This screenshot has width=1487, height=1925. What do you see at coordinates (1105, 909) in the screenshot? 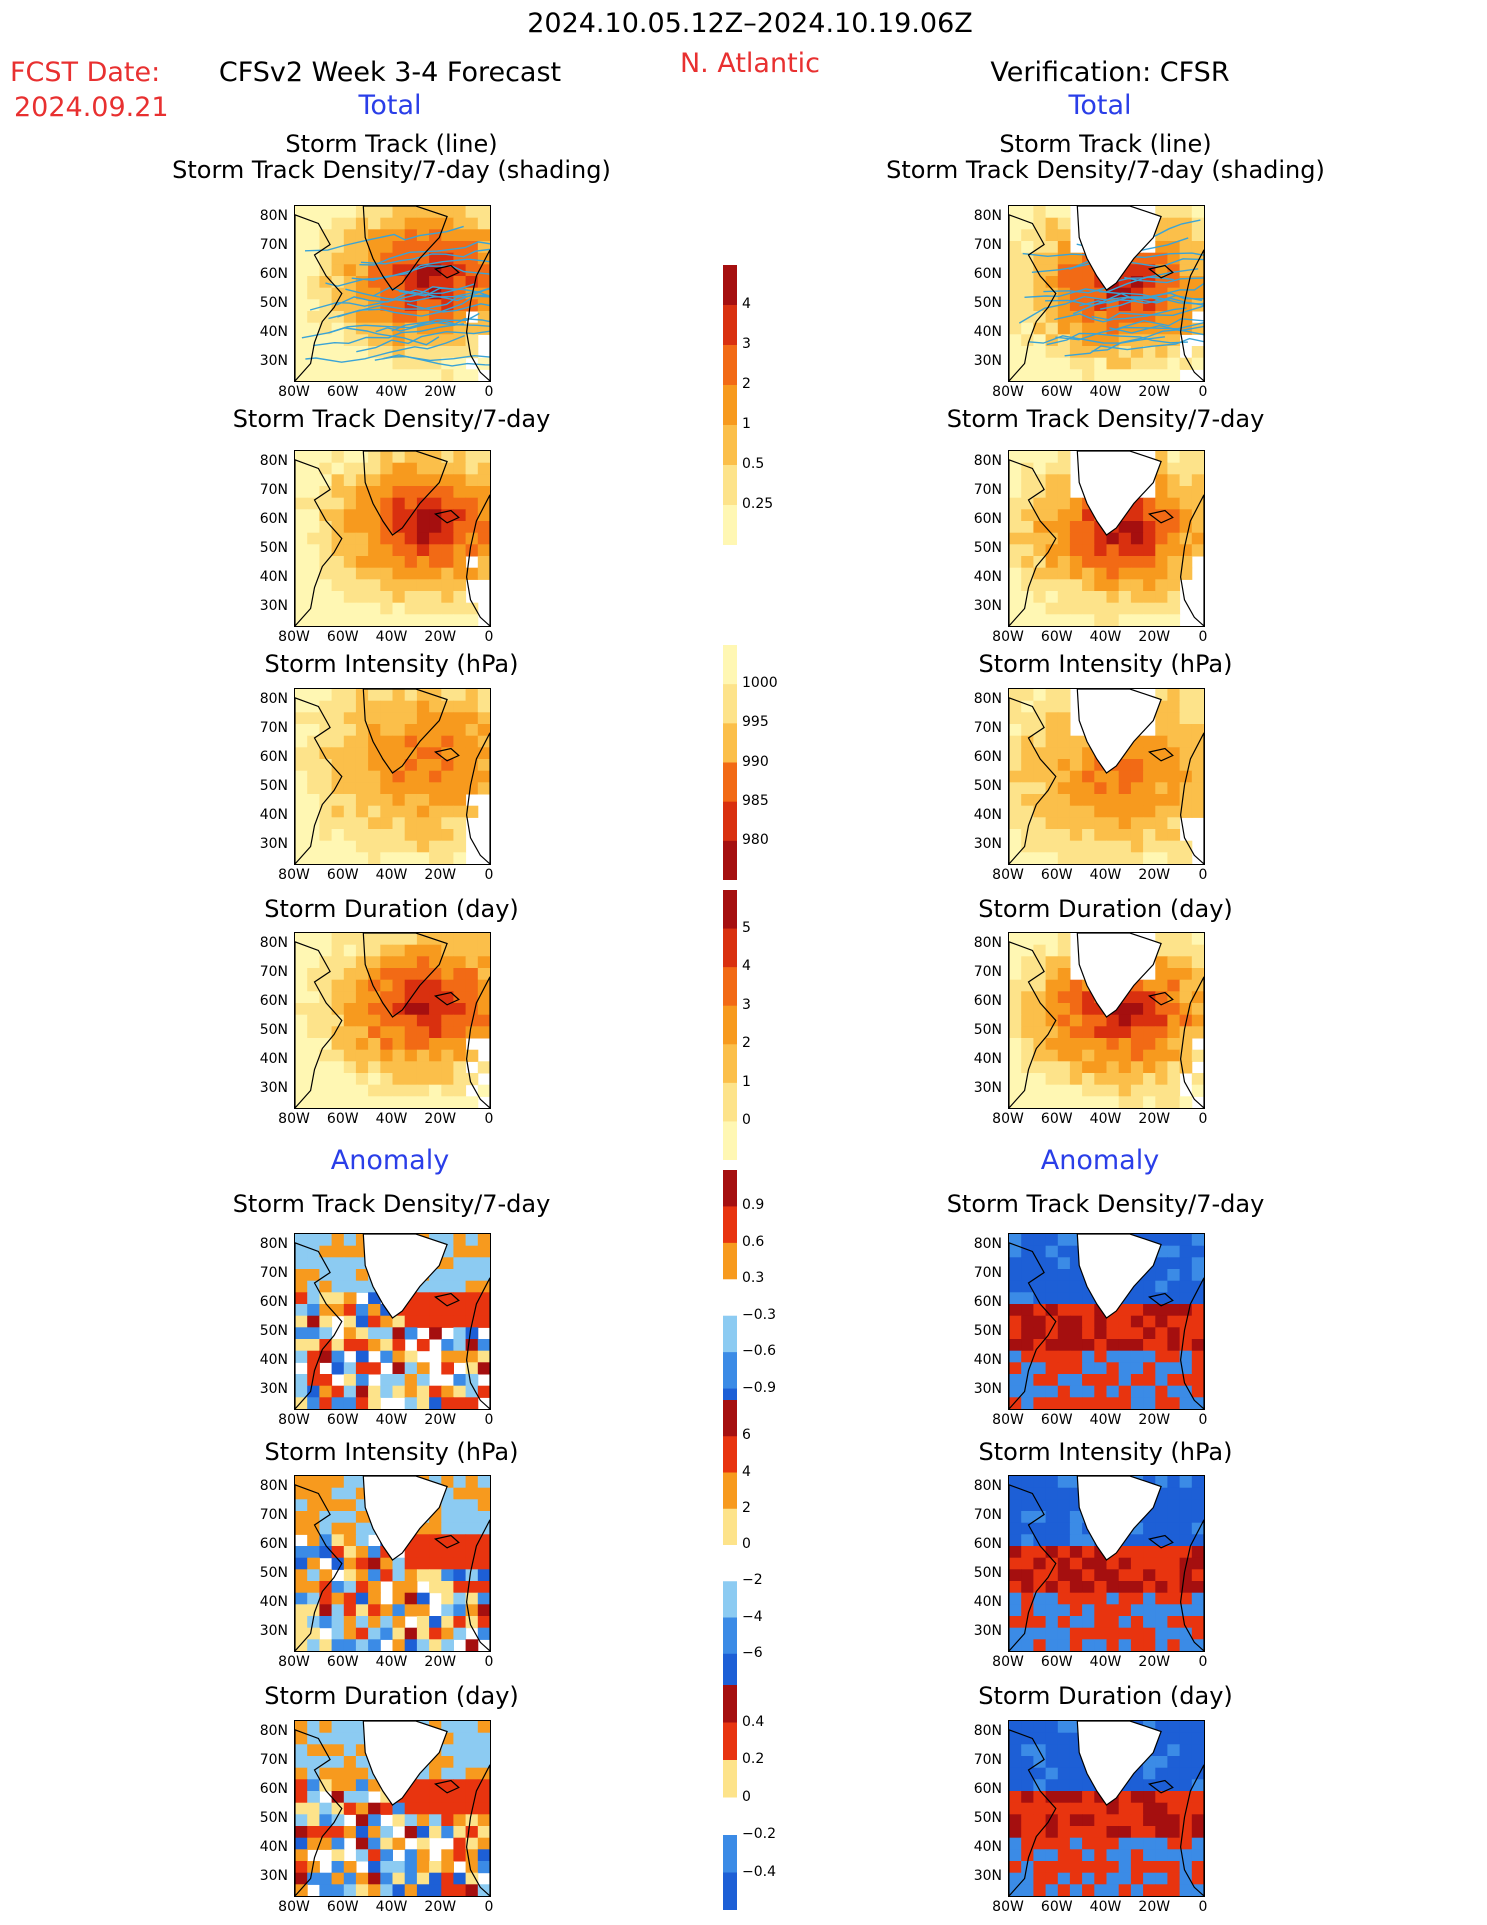
I see `panel-title: Storm Duration (day)` at bounding box center [1105, 909].